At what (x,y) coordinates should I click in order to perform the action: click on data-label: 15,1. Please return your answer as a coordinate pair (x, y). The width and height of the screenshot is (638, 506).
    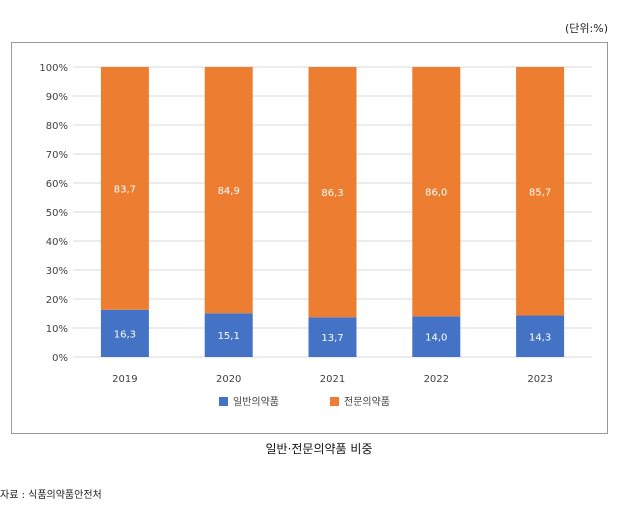
    Looking at the image, I should click on (229, 336).